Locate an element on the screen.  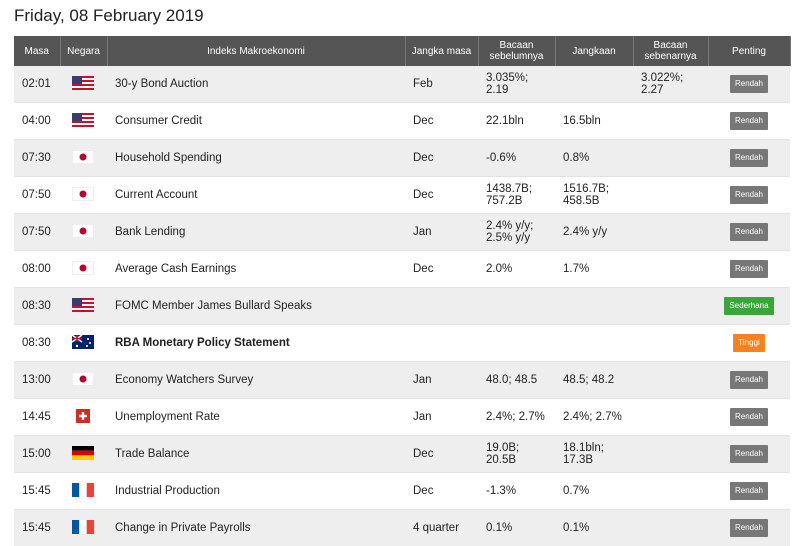
cell-text: 22.1bln is located at coordinates (505, 121).